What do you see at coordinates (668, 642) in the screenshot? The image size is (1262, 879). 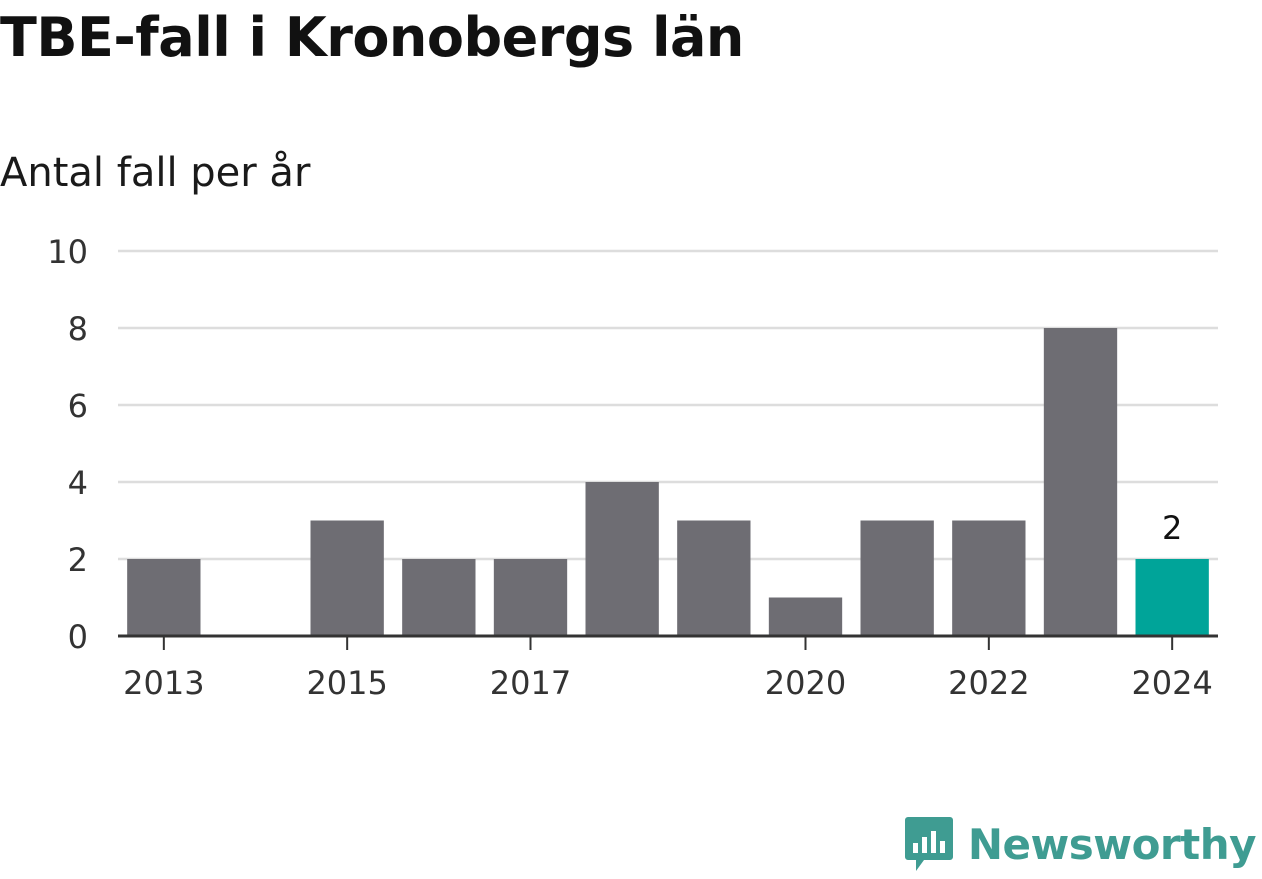 I see `axes` at bounding box center [668, 642].